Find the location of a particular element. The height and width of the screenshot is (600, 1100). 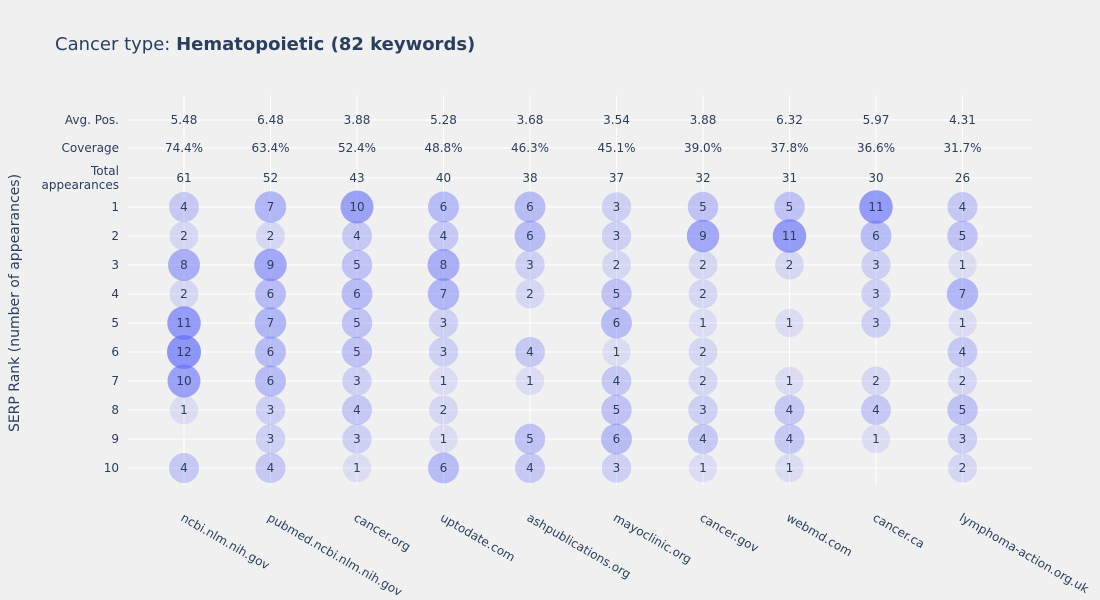

y-tick-label: 4 is located at coordinates (115, 294).